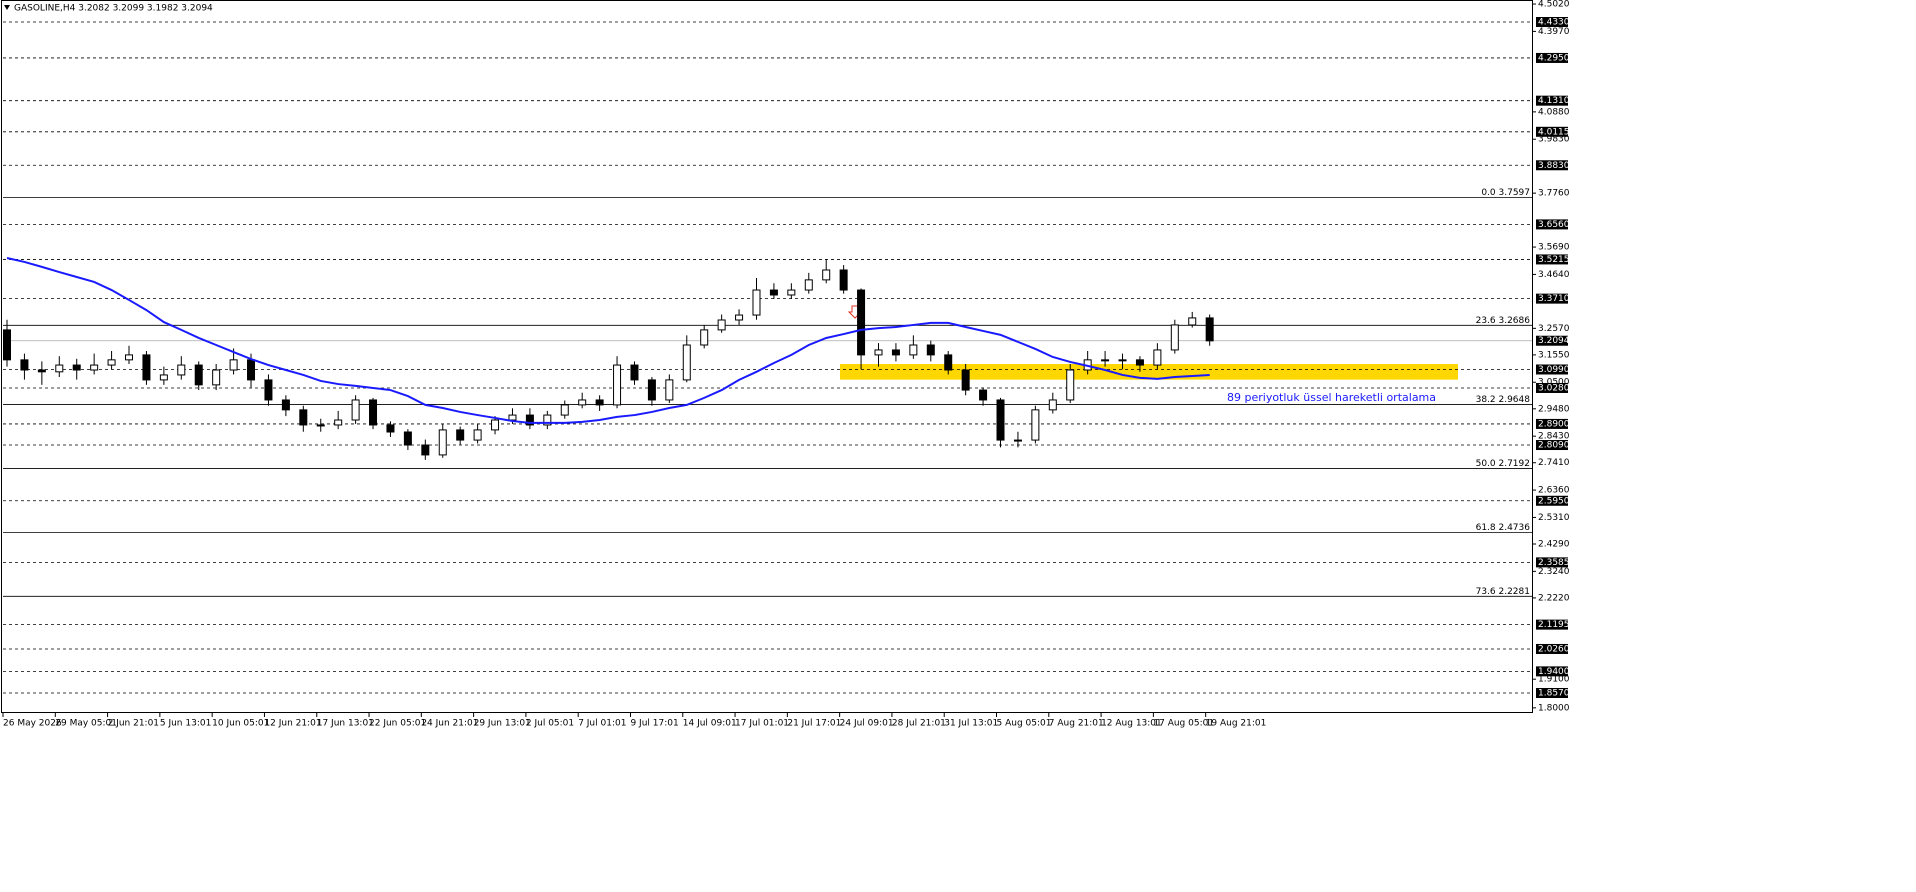 The image size is (1916, 892). I want to click on x-tick-label: 24 Jul 09:01, so click(867, 724).